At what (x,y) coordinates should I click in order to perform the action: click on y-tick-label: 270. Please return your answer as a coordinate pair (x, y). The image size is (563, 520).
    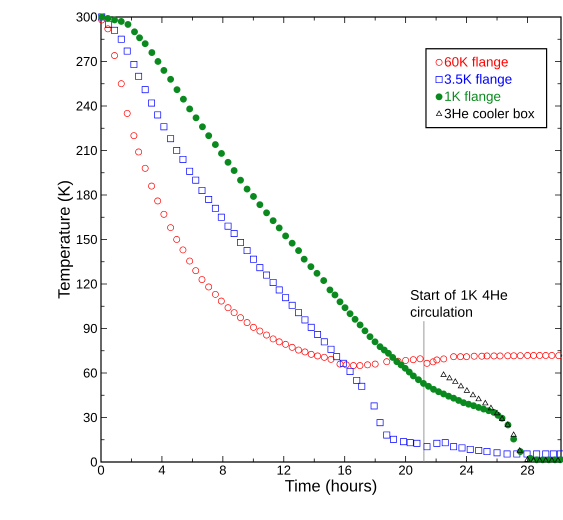
    Looking at the image, I should click on (86, 61).